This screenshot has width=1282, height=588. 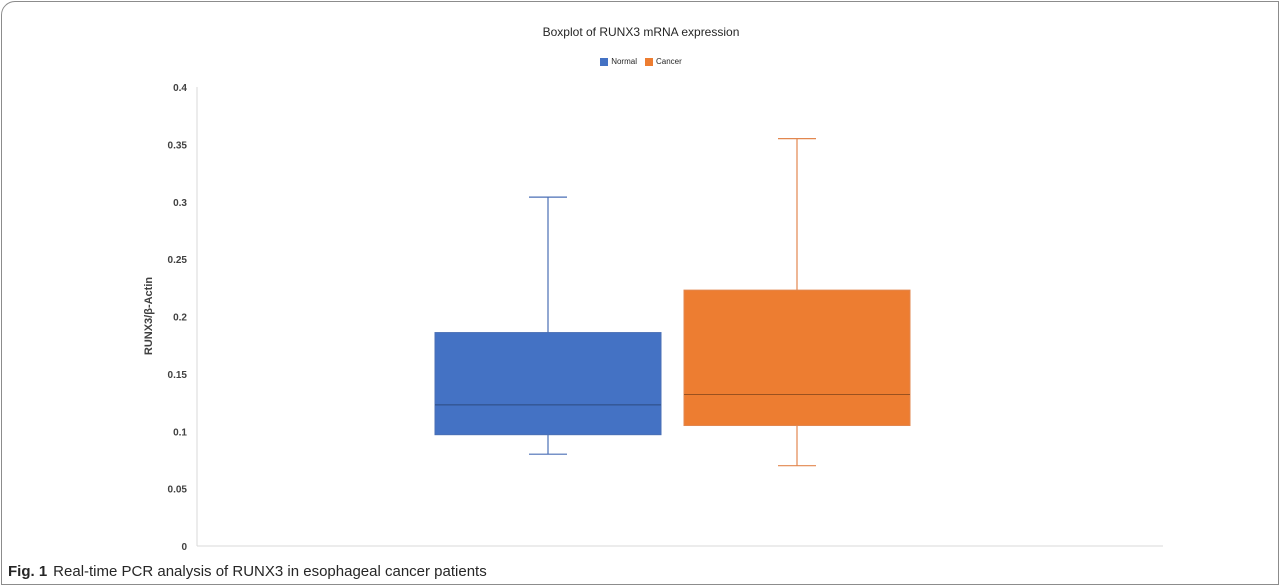 What do you see at coordinates (180, 203) in the screenshot?
I see `y-tick-label: 0.3` at bounding box center [180, 203].